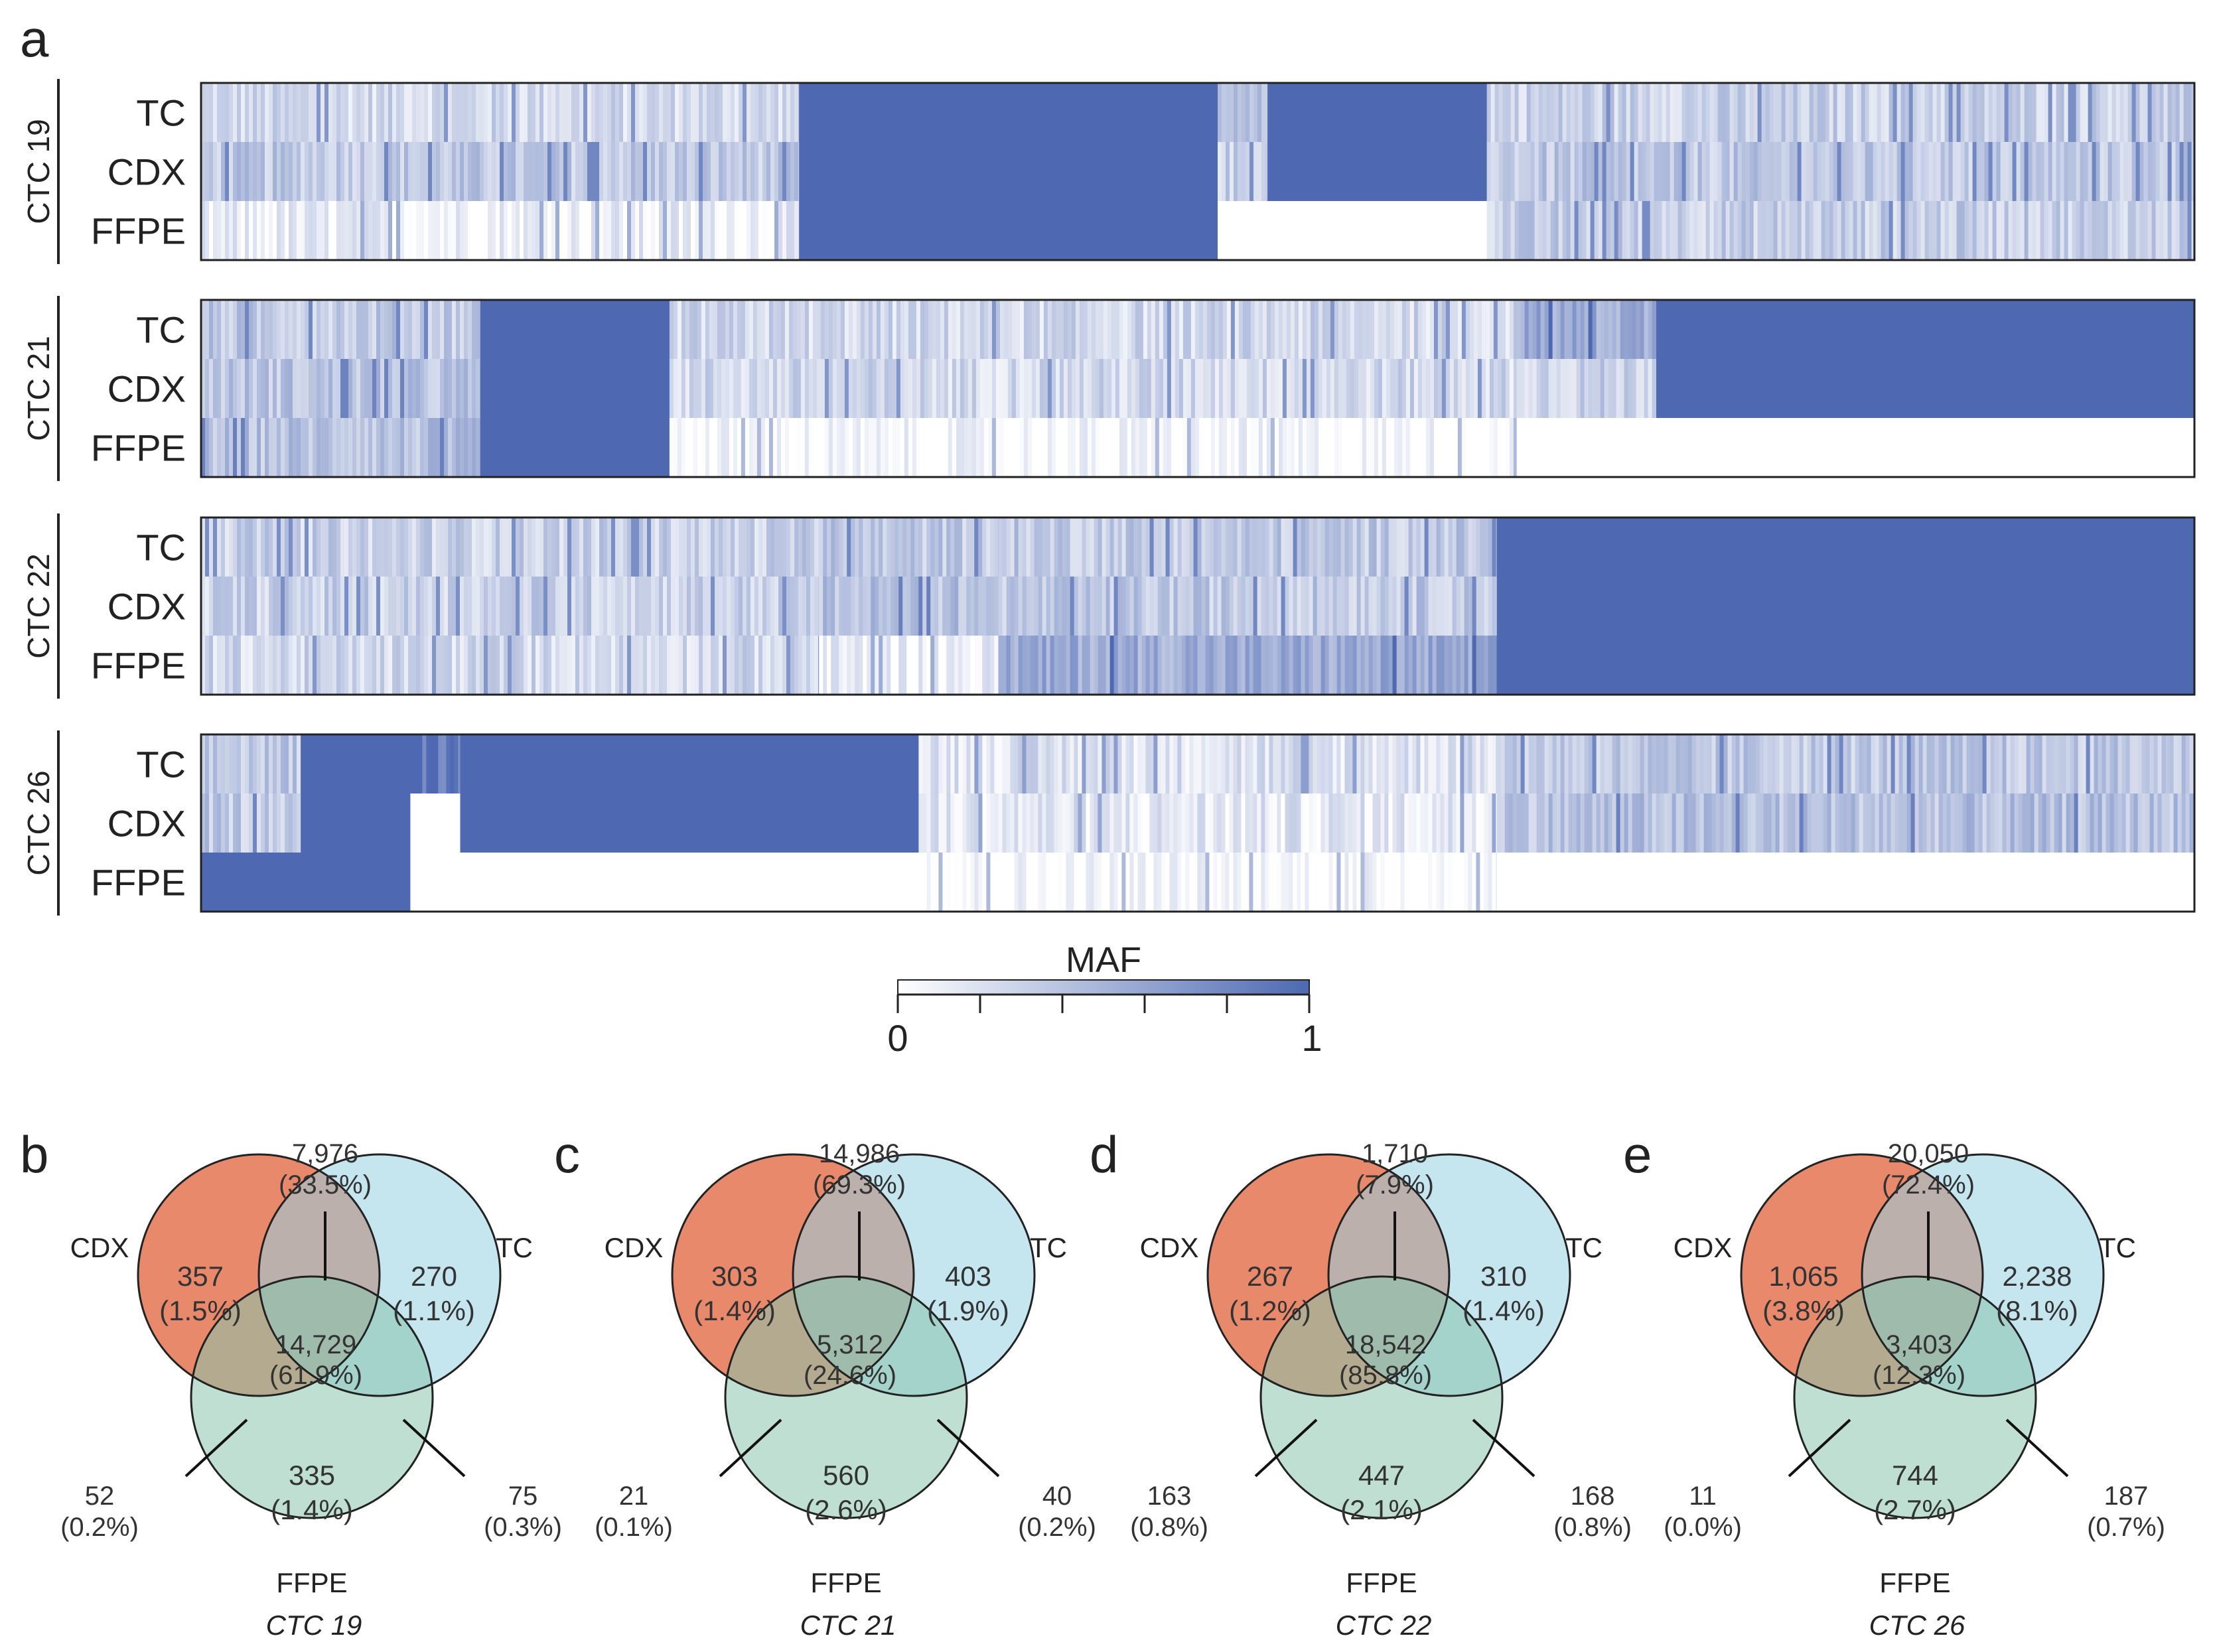 Image resolution: width=2213 pixels, height=1652 pixels. Describe the element at coordinates (1928, 1153) in the screenshot. I see `venn-count-cdx-tc: 20,050` at that location.